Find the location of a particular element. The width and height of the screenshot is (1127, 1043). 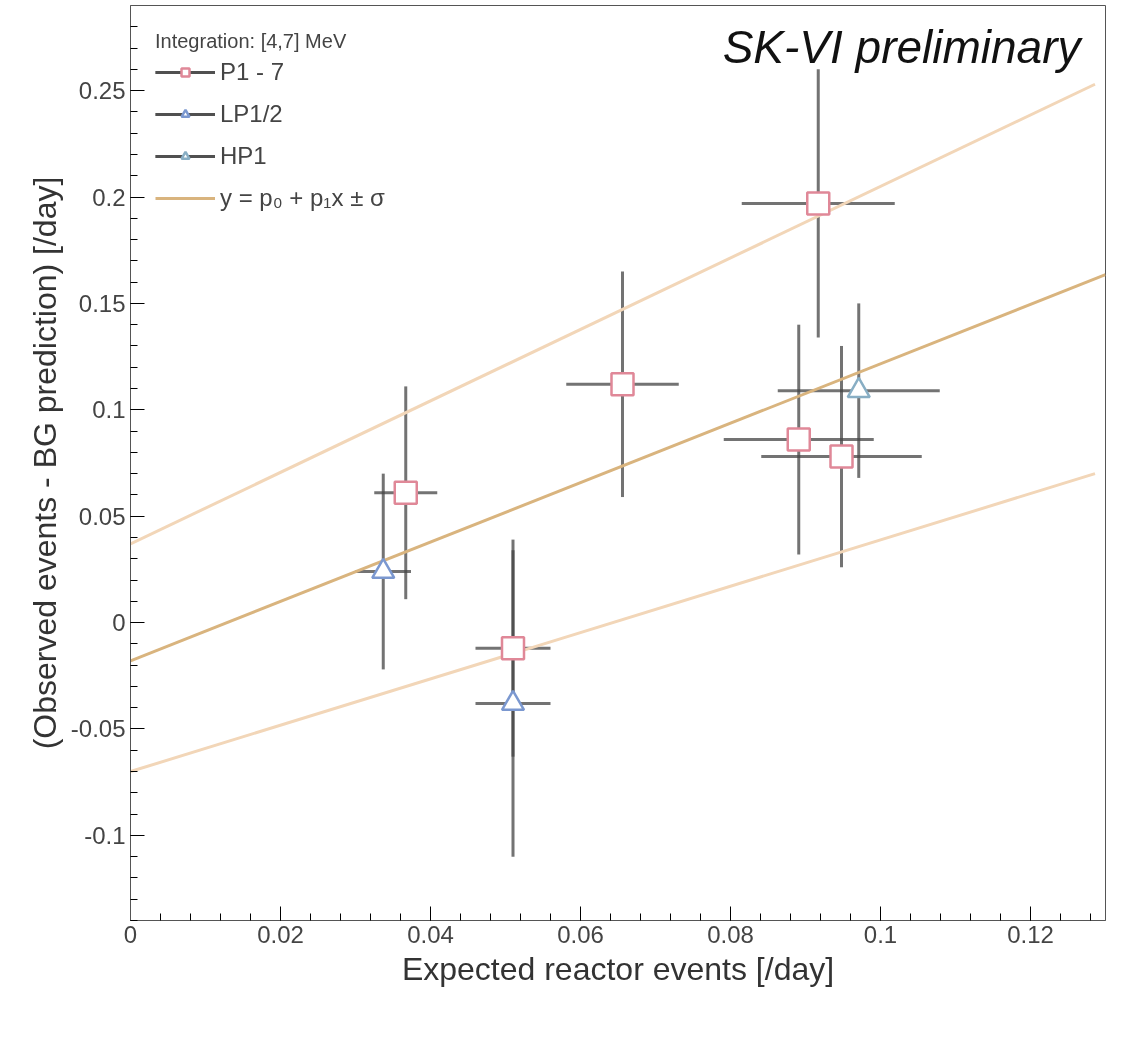

legend-label: P1 - 7 is located at coordinates (252, 72).